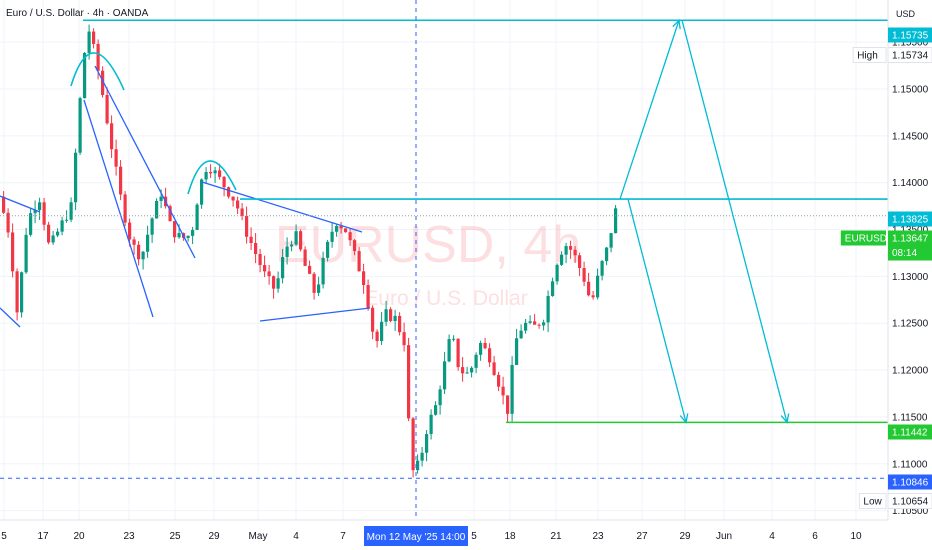  What do you see at coordinates (910, 511) in the screenshot?
I see `y-tick-label: 1.10500` at bounding box center [910, 511].